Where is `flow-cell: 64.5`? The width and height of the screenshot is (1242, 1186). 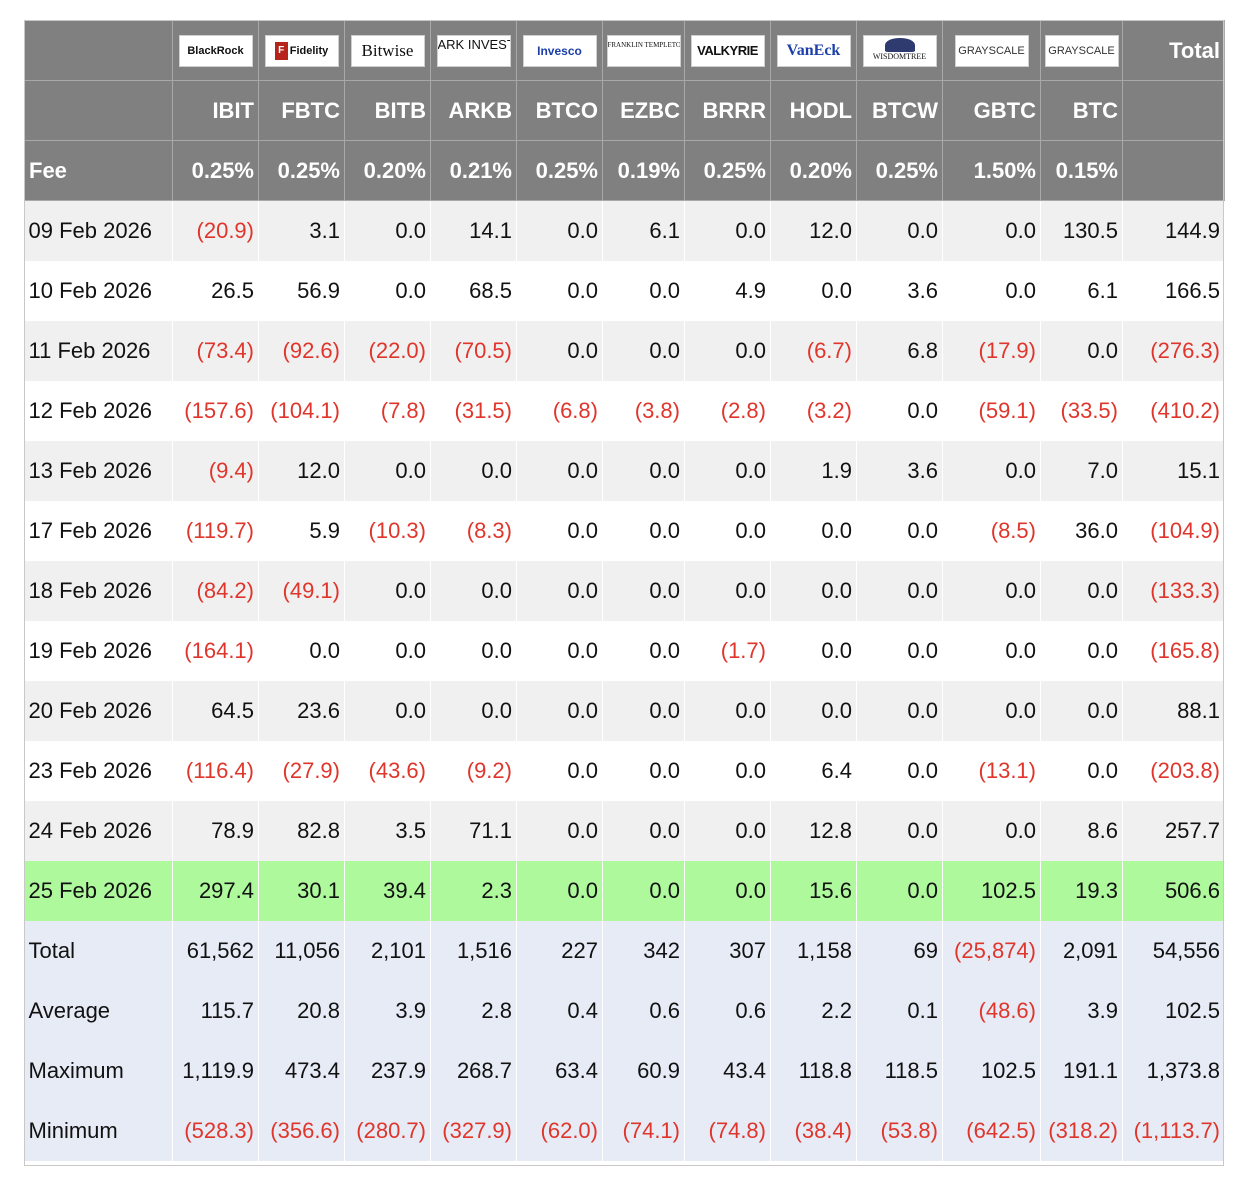
flow-cell: 64.5 is located at coordinates (215, 710).